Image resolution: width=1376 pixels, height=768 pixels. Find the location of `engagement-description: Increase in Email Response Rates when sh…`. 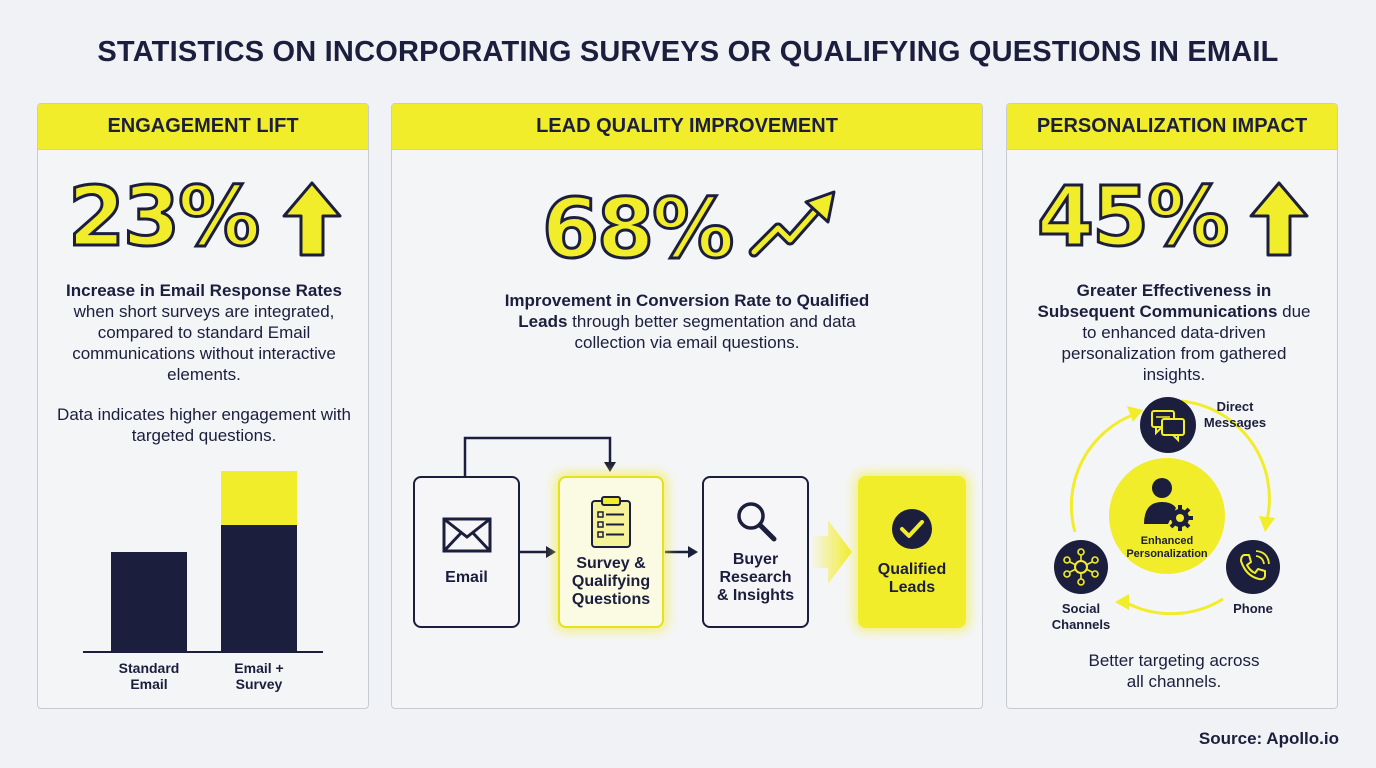

engagement-description: Increase in Email Response Rates when sh… is located at coordinates (204, 332).